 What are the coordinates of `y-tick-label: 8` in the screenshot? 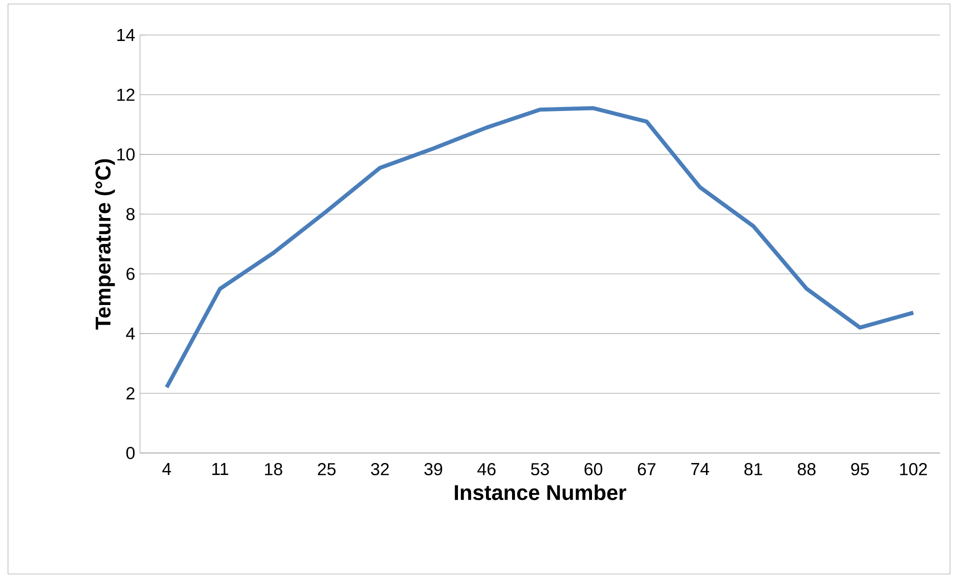 It's located at (130, 214).